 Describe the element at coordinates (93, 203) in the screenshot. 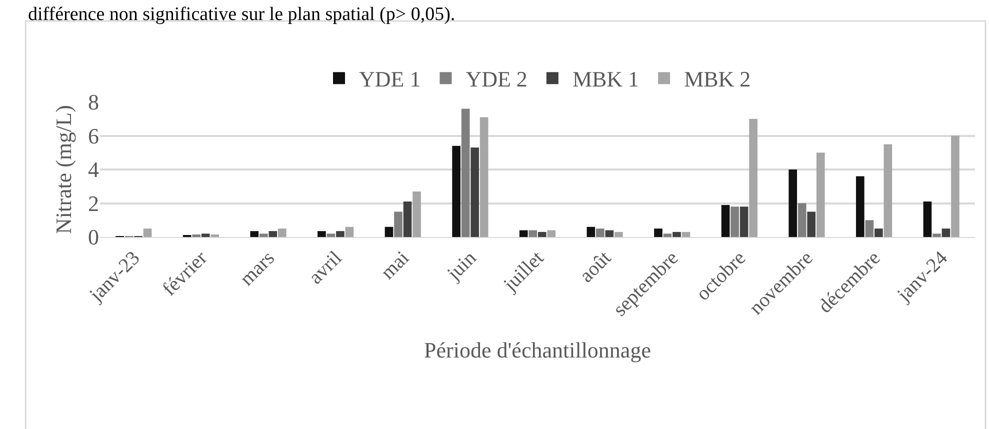

I see `y-tick-label: 2` at that location.